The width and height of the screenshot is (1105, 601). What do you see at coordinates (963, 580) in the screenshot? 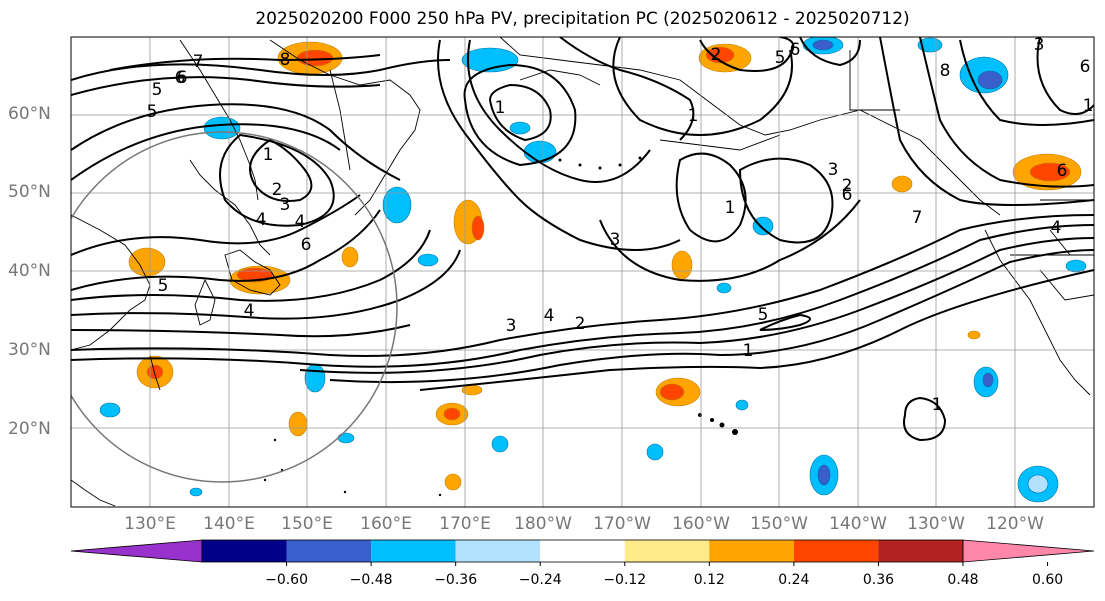
I see `colorbar-tick-label: 0.48` at bounding box center [963, 580].